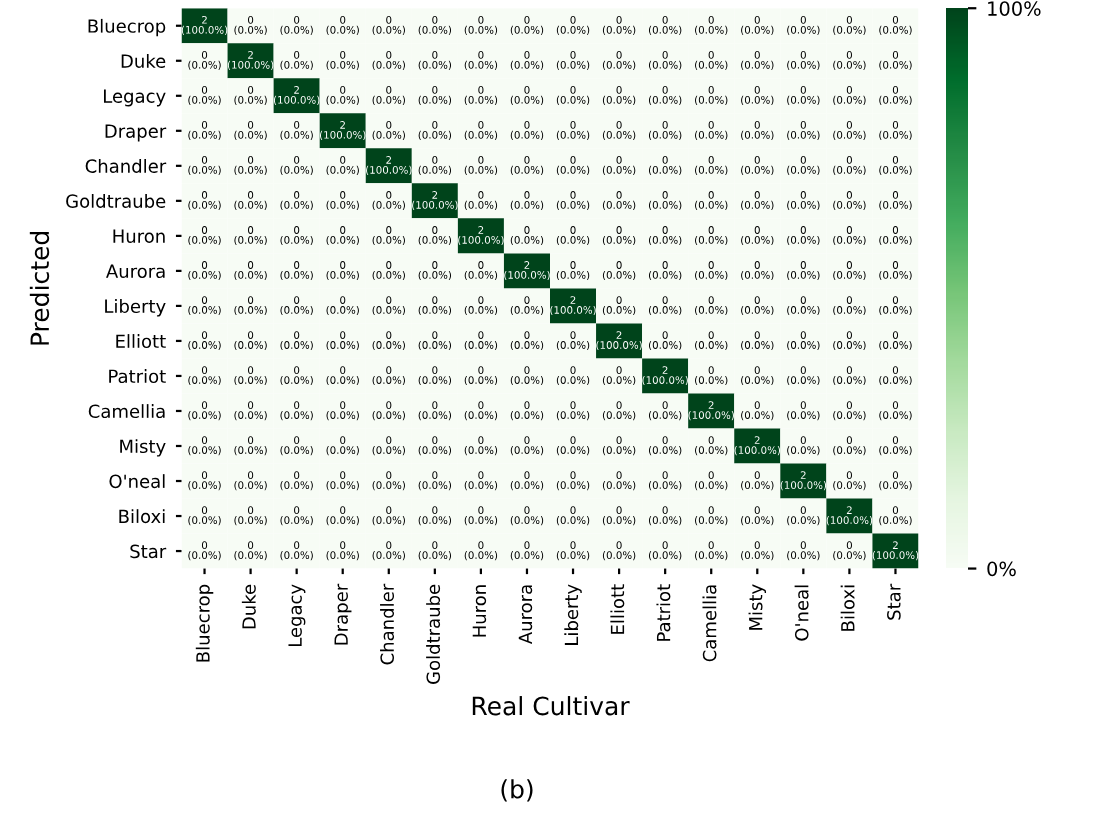 This screenshot has width=1100, height=824. I want to click on x-tick-label: Liberty, so click(573, 614).